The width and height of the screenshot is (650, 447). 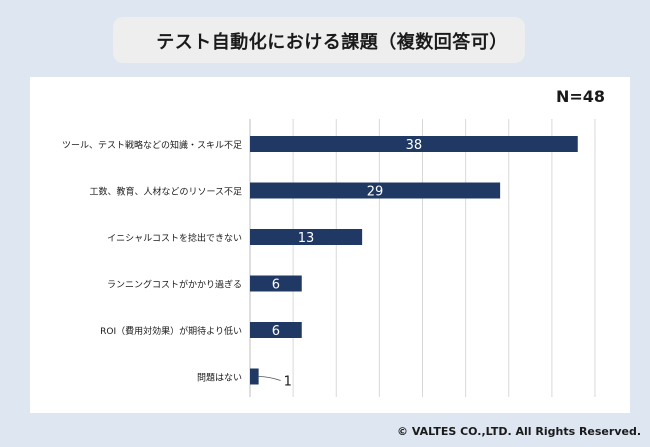 What do you see at coordinates (152, 145) in the screenshot?
I see `category-label: ツール、テスト戦略などの知識・スキル不足` at bounding box center [152, 145].